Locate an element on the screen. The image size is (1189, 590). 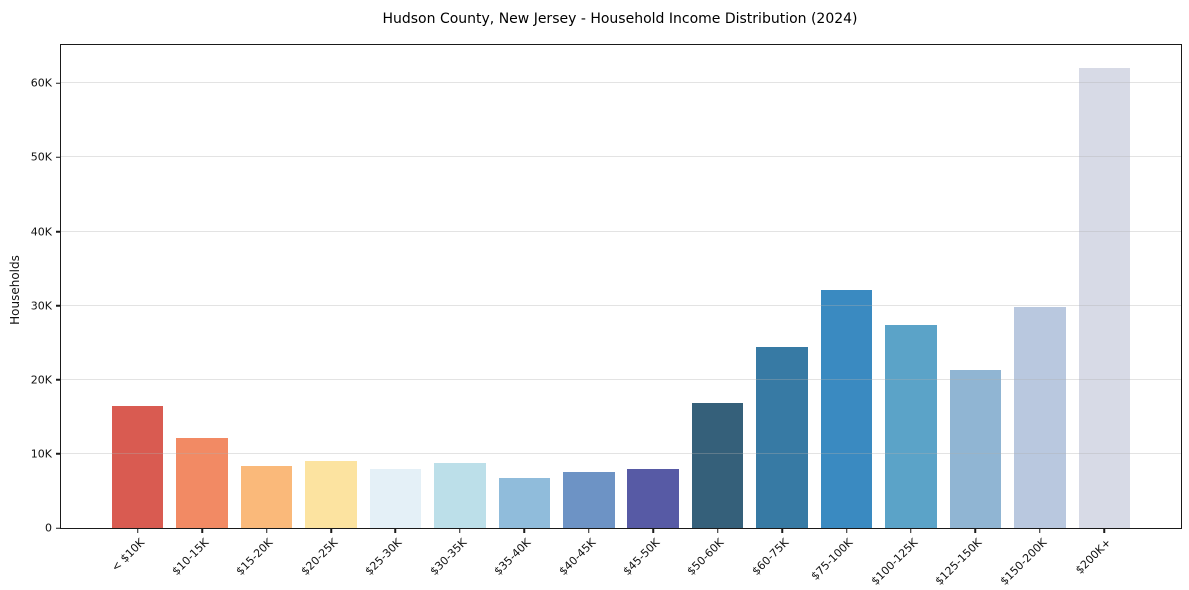
y-tick-label: 40K is located at coordinates (41, 231).